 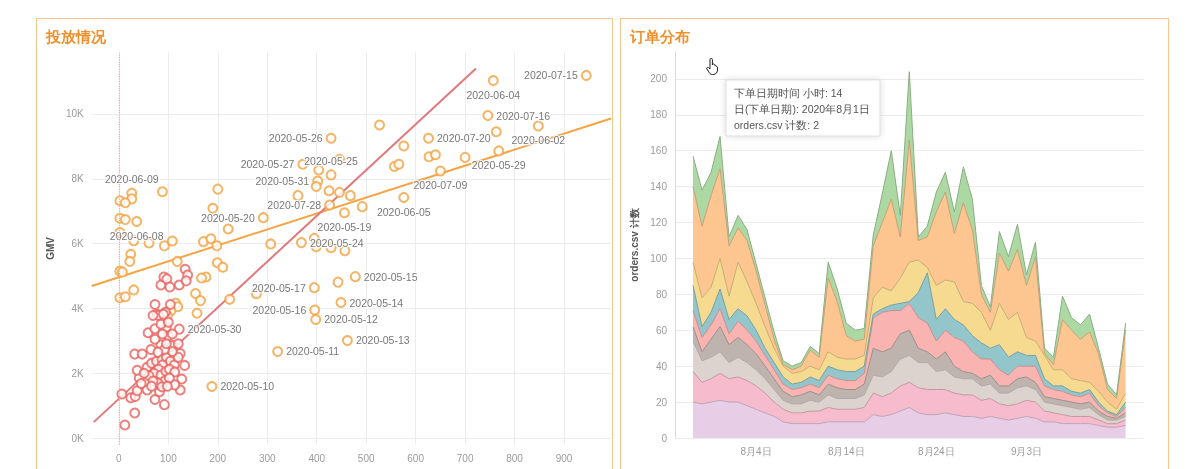 I want to click on x-tick-label: 8月24日, so click(x=936, y=451).